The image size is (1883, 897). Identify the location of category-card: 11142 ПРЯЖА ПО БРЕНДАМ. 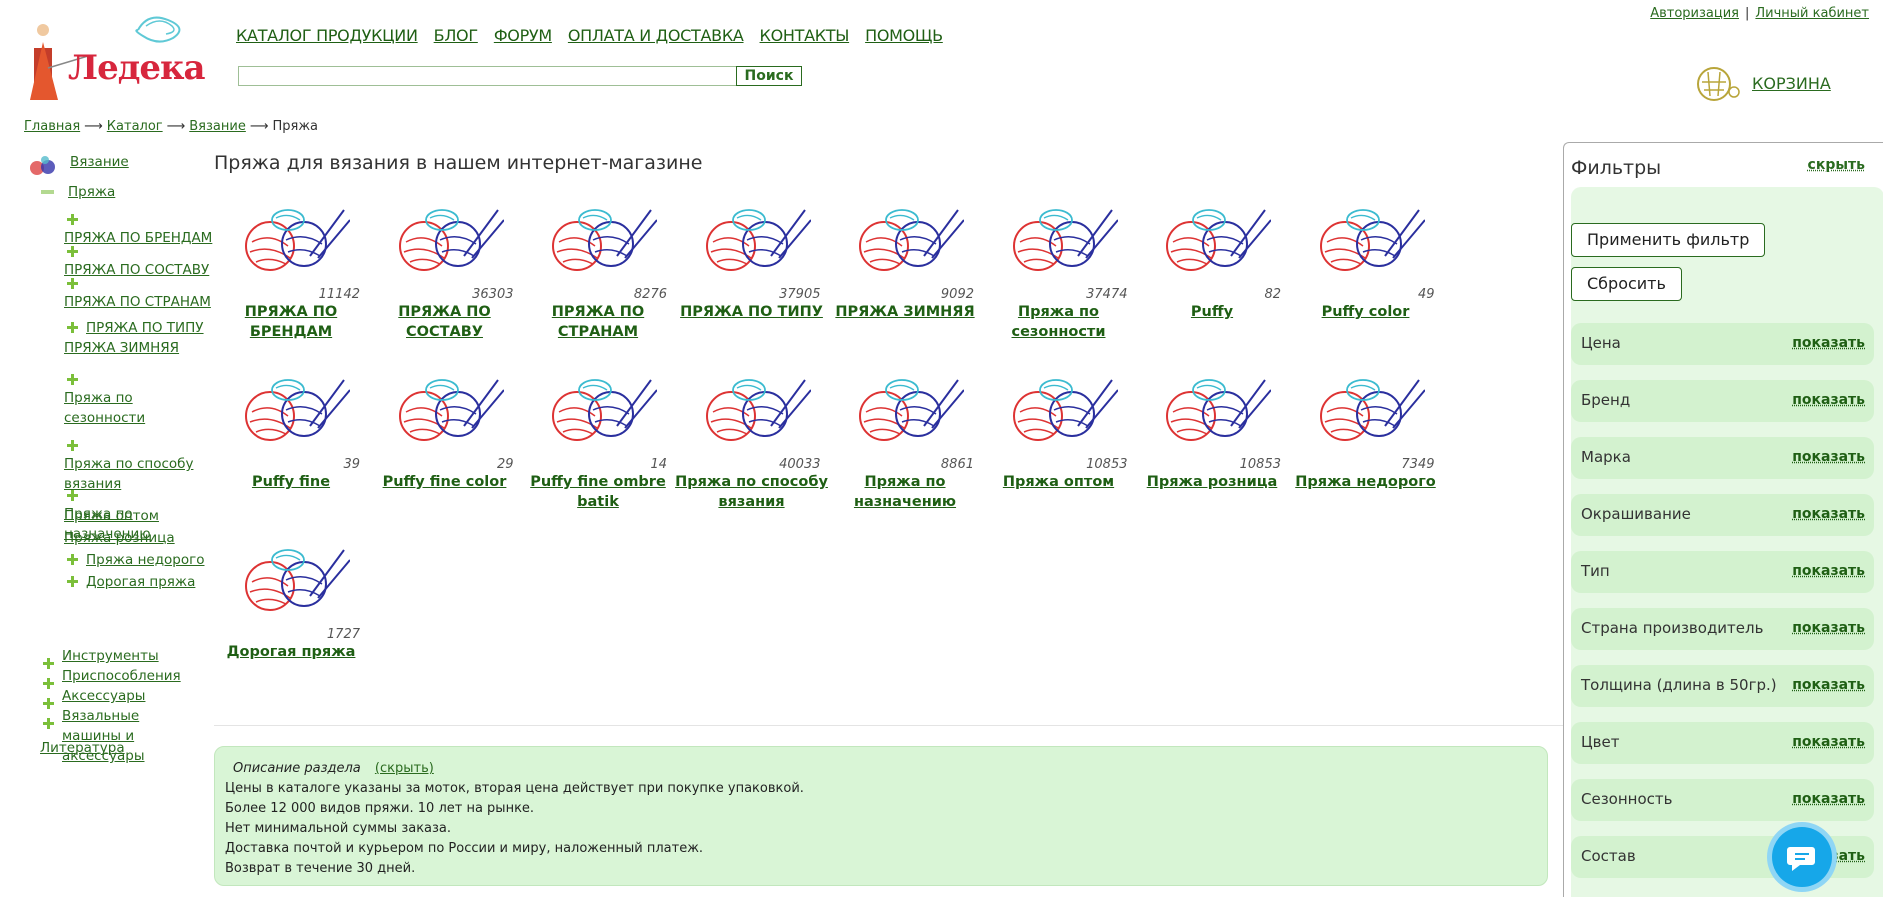
(291, 281).